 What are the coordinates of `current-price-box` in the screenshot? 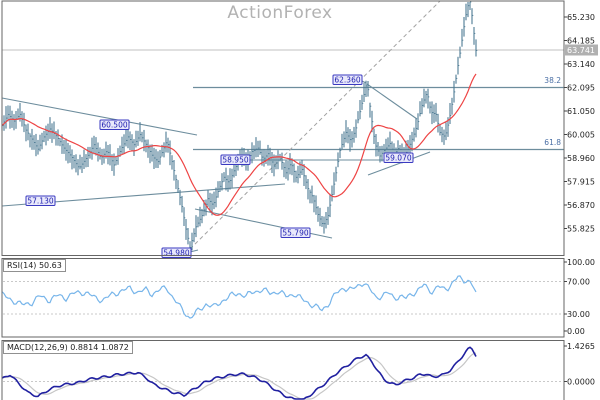 It's located at (581, 50).